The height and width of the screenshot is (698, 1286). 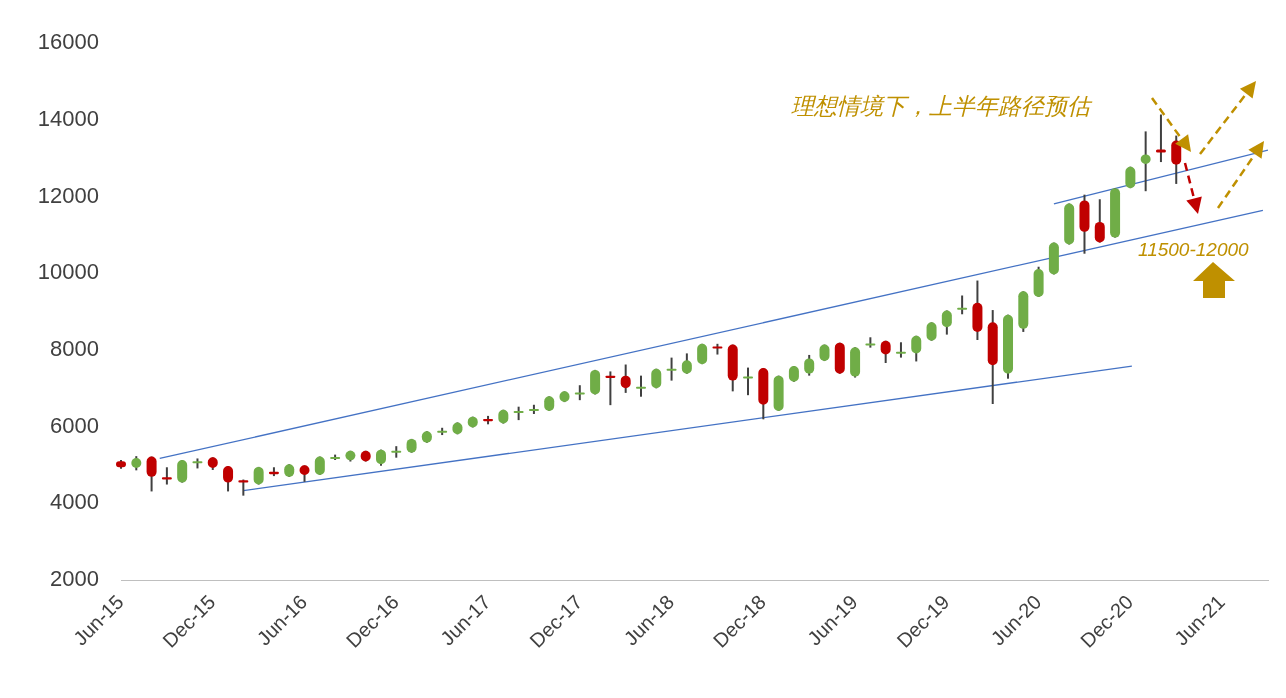 What do you see at coordinates (74, 502) in the screenshot?
I see `y-tick-label: 4000` at bounding box center [74, 502].